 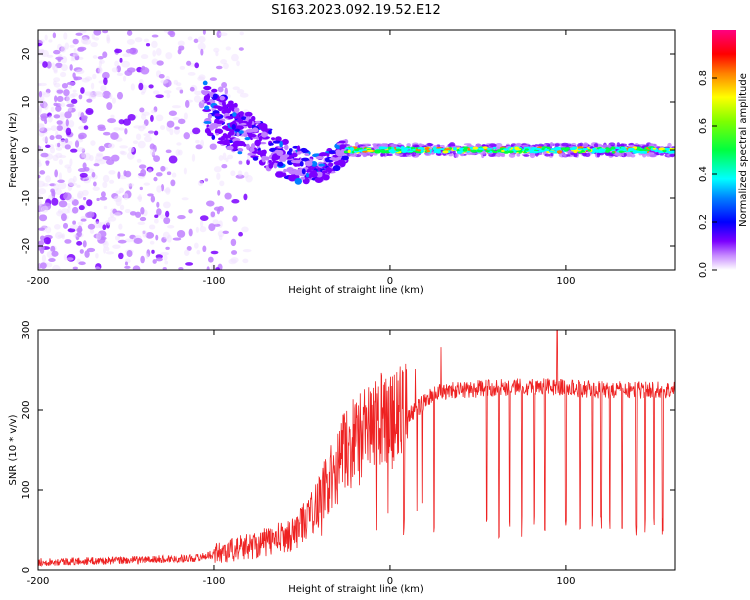 What do you see at coordinates (356, 290) in the screenshot?
I see `spectrogram-x-label: Height of straight line (km)` at bounding box center [356, 290].